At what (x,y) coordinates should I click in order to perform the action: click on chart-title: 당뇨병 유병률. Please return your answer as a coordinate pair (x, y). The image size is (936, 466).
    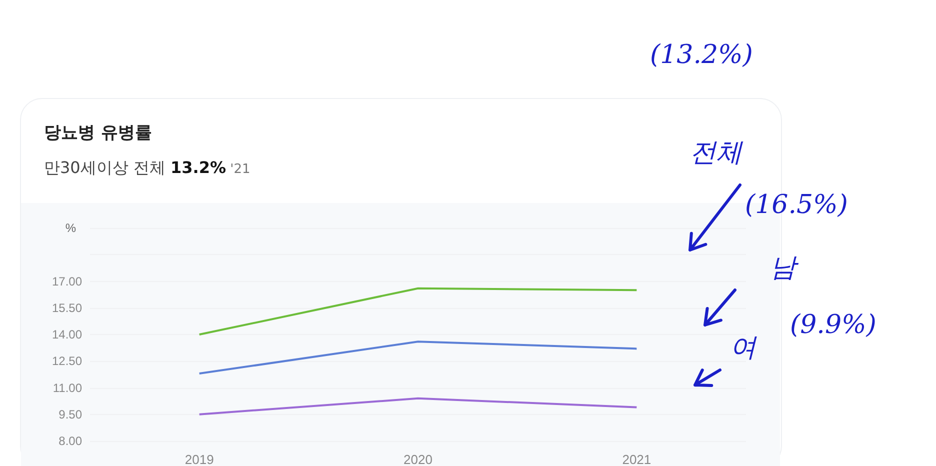
    Looking at the image, I should click on (98, 133).